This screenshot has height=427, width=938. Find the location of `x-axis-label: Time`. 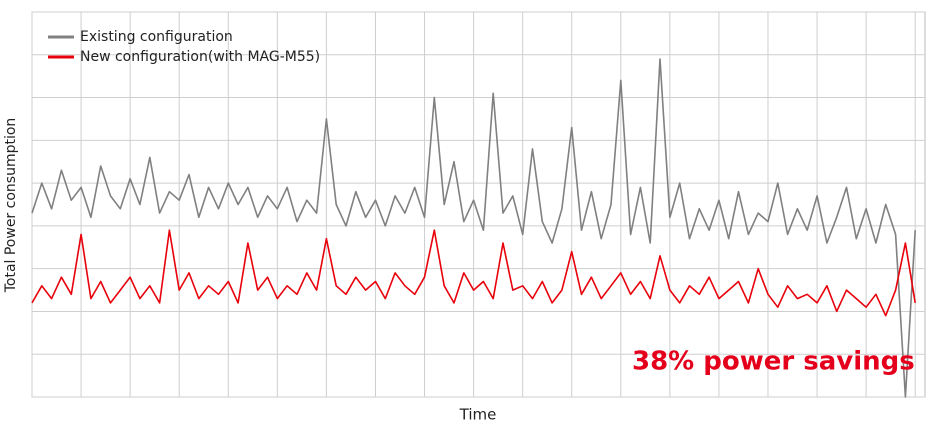

x-axis-label: Time is located at coordinates (478, 415).